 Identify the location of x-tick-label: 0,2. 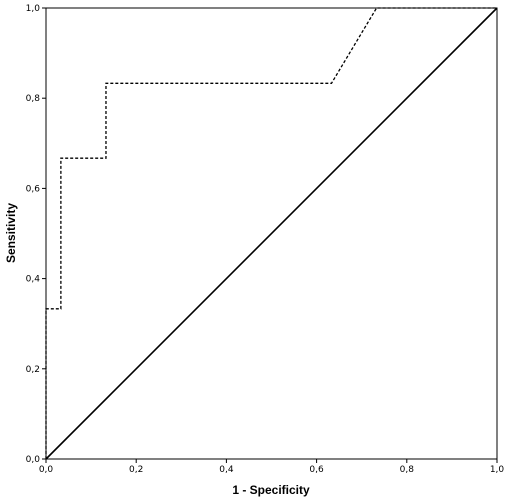
(136, 470).